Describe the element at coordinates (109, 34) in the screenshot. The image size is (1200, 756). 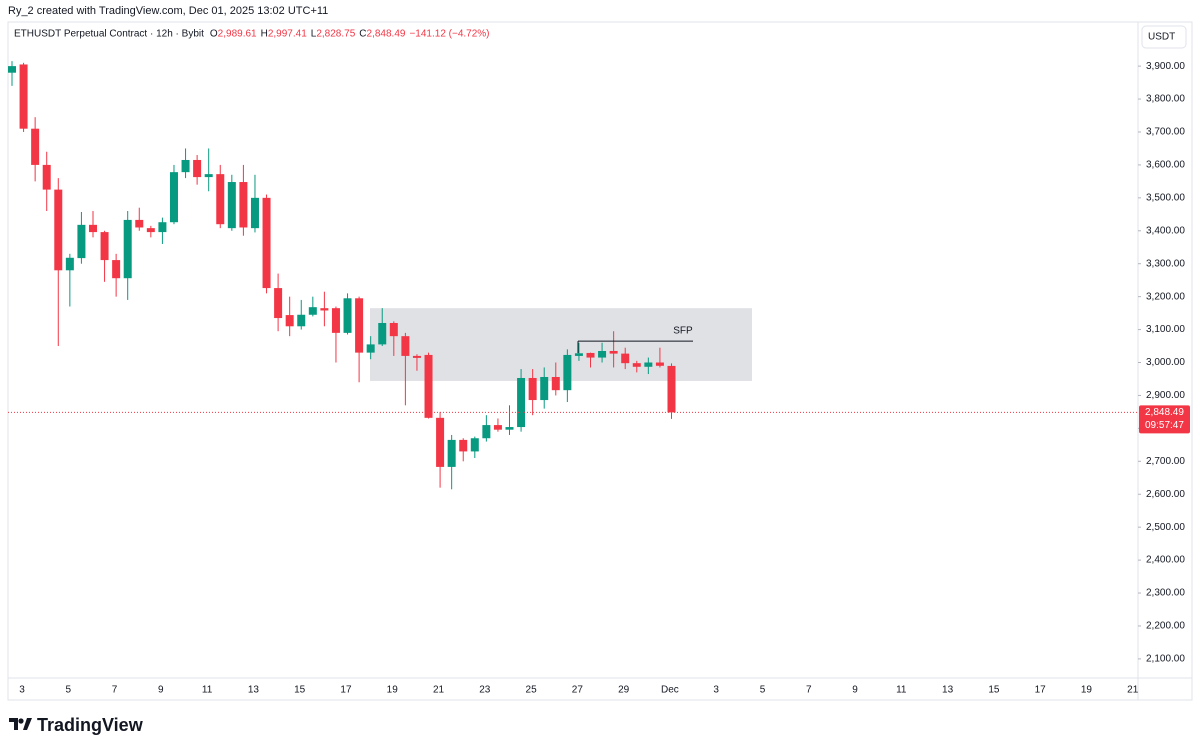
I see `symbol: ETHUSDT Perpetual Contract · 12h · Bybit` at that location.